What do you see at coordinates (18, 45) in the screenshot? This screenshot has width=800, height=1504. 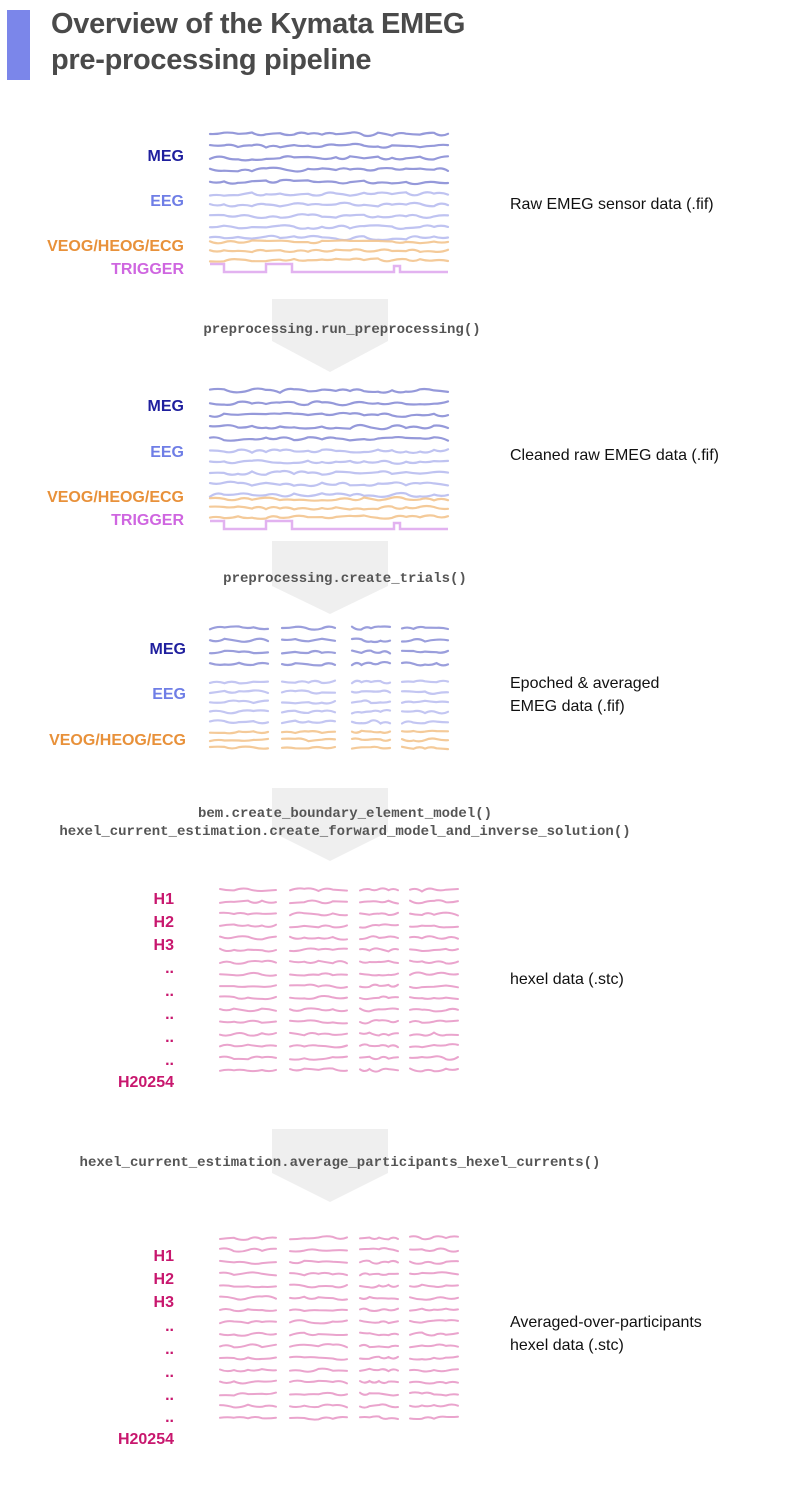 I see `title-accent-bar` at bounding box center [18, 45].